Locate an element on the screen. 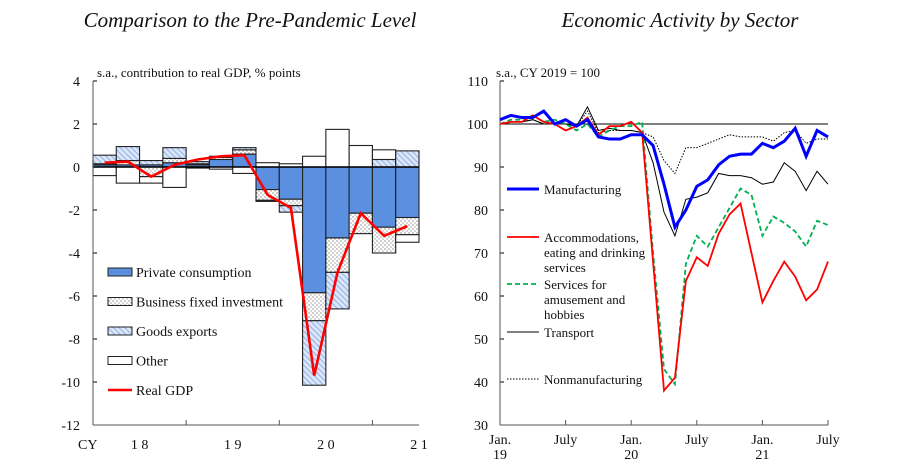  y-tick-label: 50 is located at coordinates (481, 340).